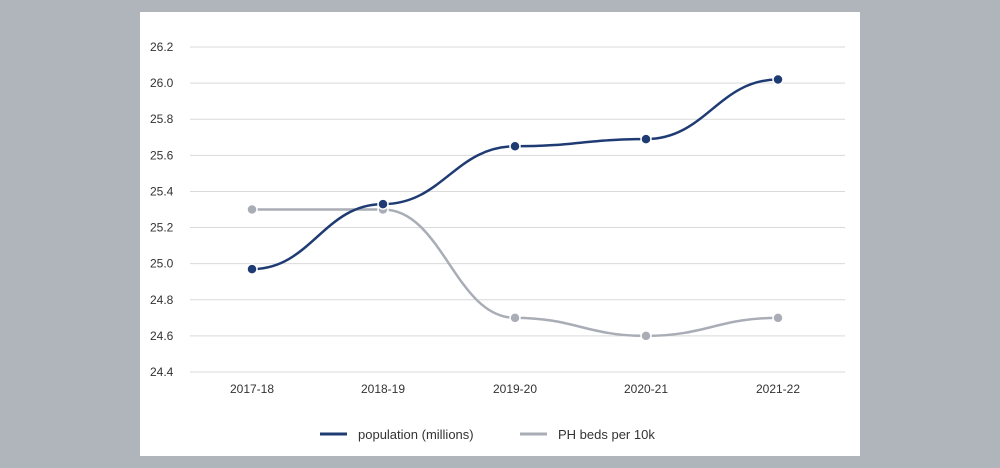 Image resolution: width=1000 pixels, height=468 pixels. I want to click on y-tick-label: 25.4, so click(162, 191).